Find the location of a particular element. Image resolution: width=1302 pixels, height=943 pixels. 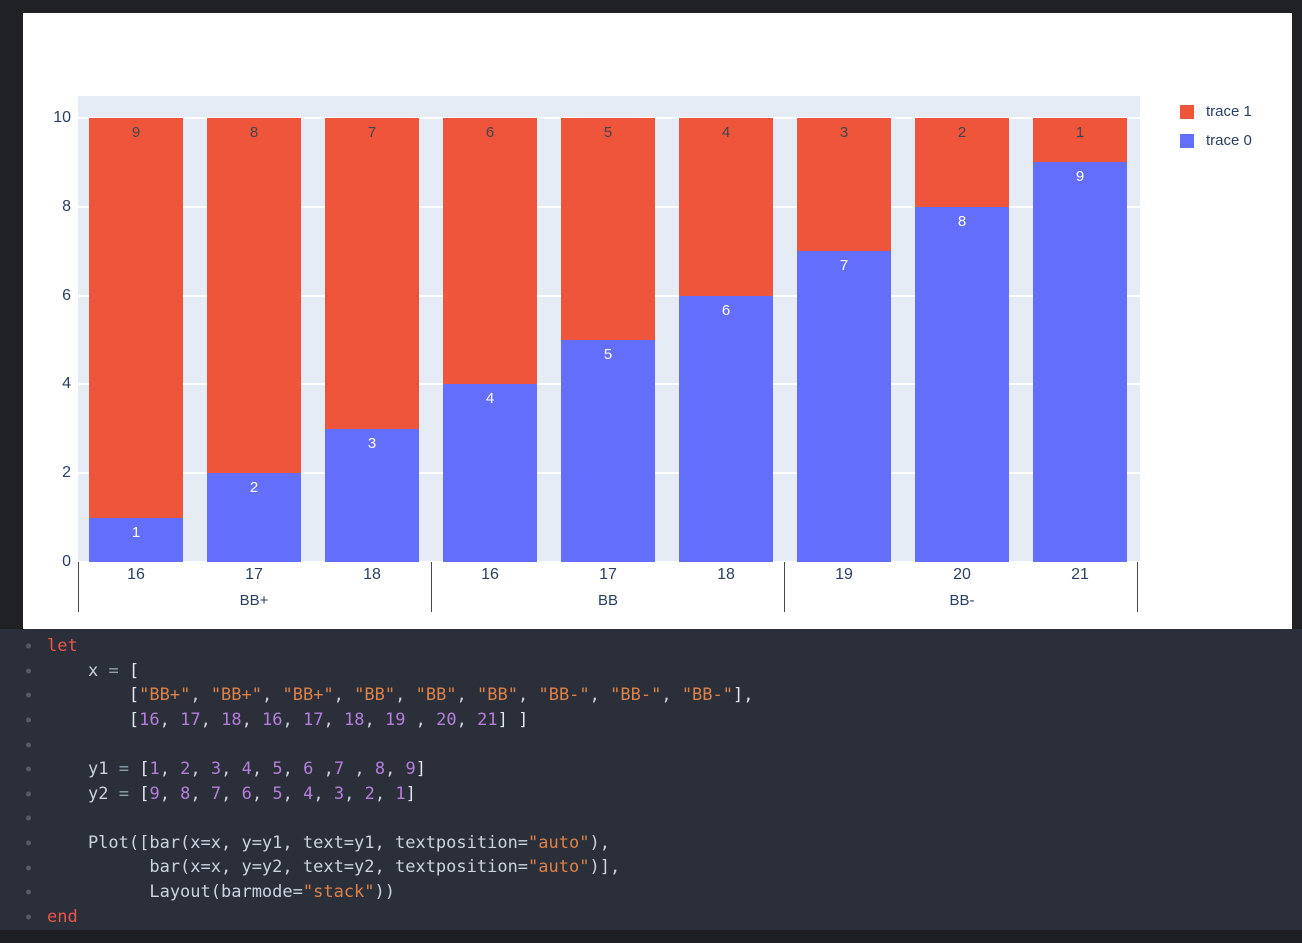

bar-trace1-BB+-16: 9 is located at coordinates (136, 318).